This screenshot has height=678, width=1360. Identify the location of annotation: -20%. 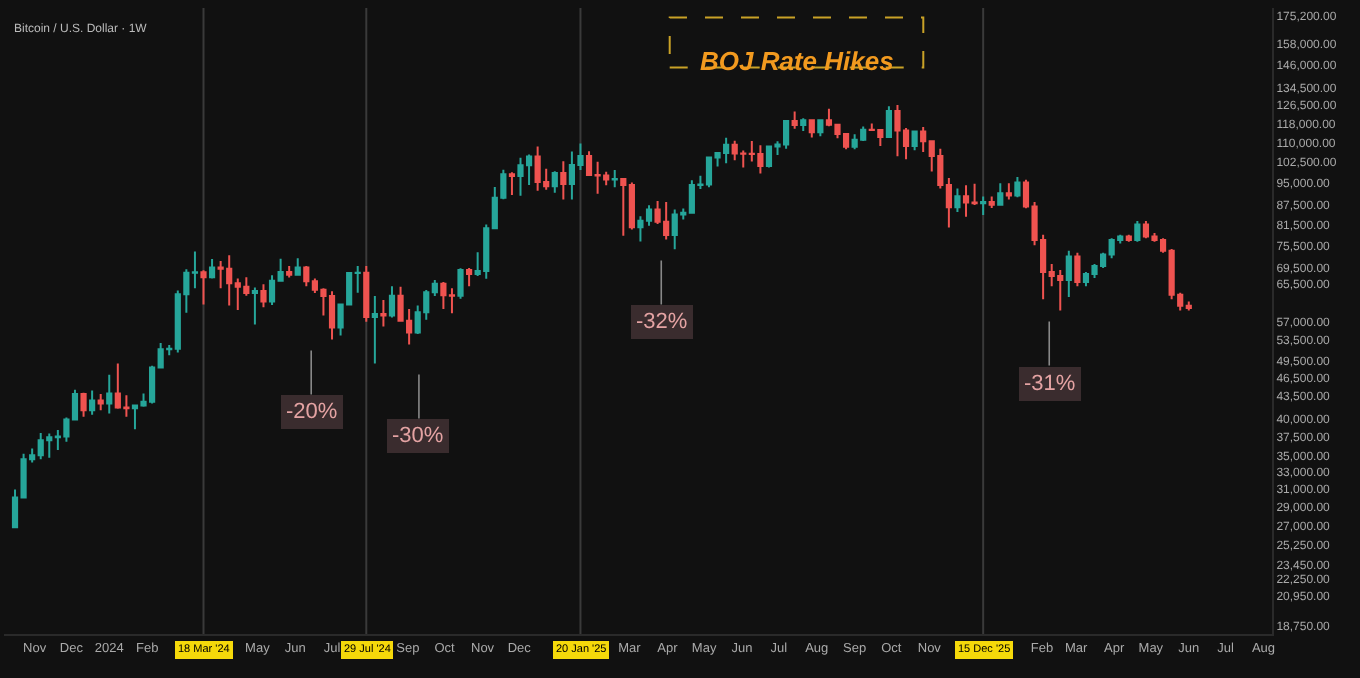
(312, 412).